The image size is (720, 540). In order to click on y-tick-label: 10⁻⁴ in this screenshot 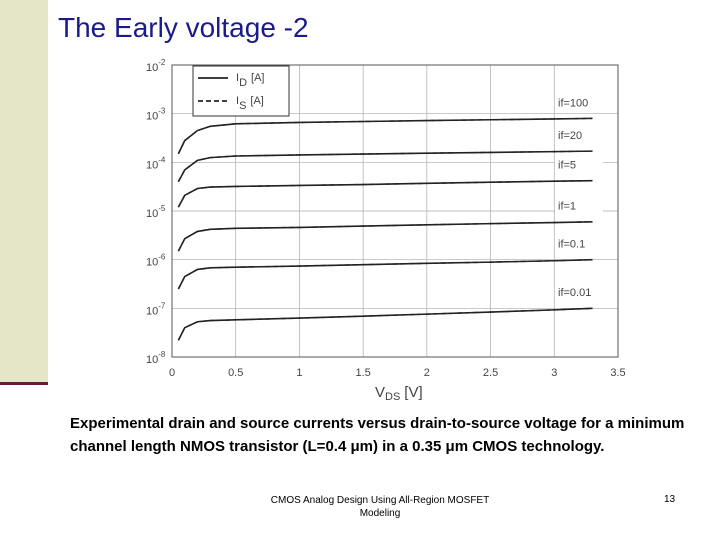, I will do `click(156, 163)`.